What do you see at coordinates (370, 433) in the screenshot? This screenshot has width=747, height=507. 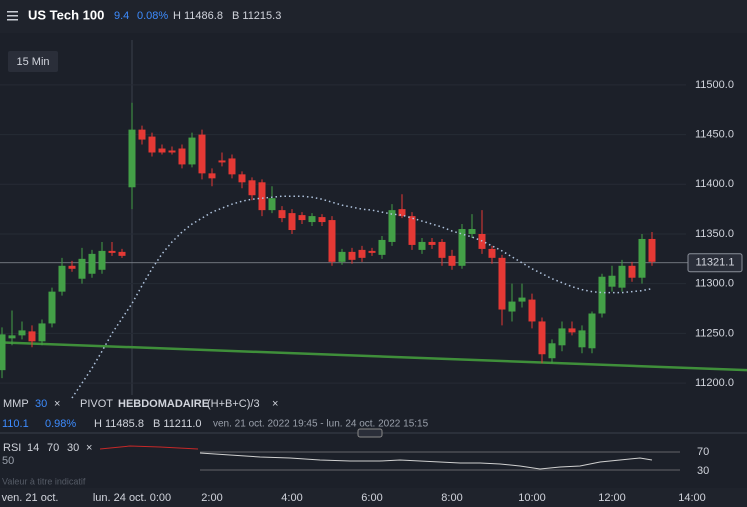 I see `pane-resize-handle` at bounding box center [370, 433].